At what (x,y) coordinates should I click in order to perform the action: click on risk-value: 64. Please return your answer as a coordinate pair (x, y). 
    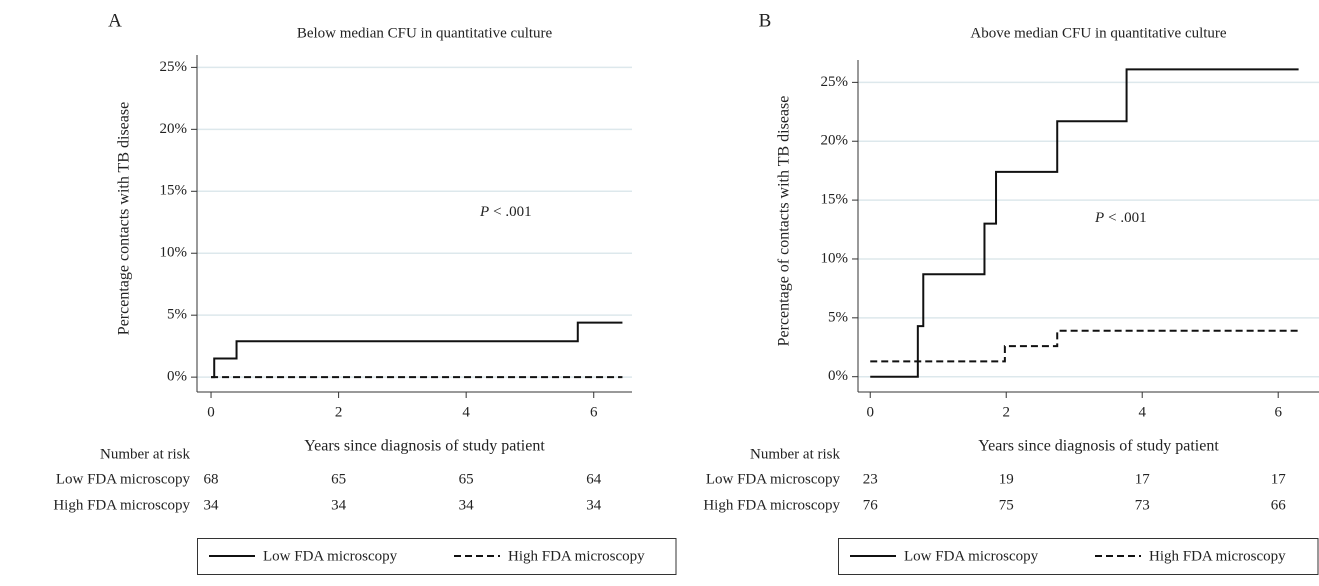
    Looking at the image, I should click on (594, 479).